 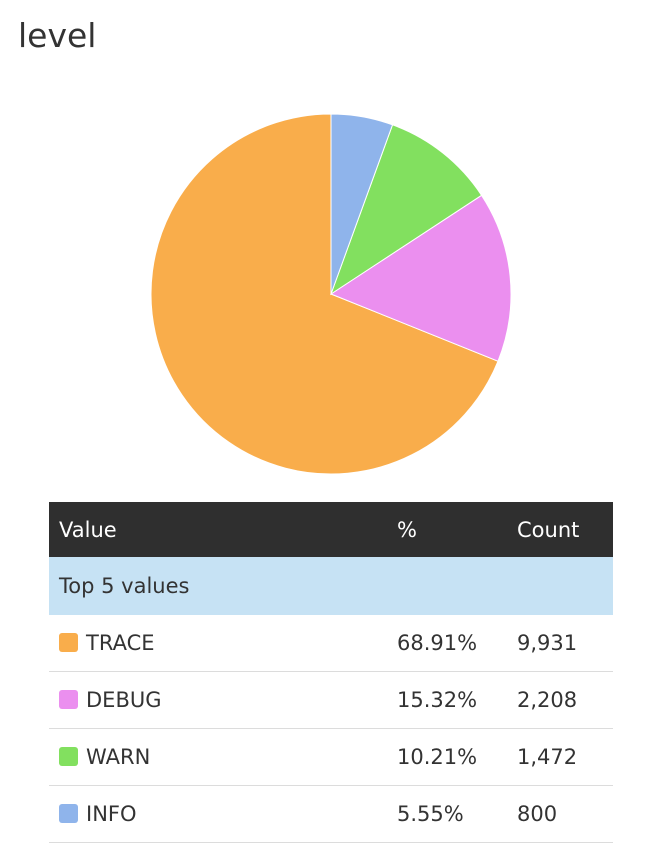 I want to click on header-count: Count, so click(x=565, y=529).